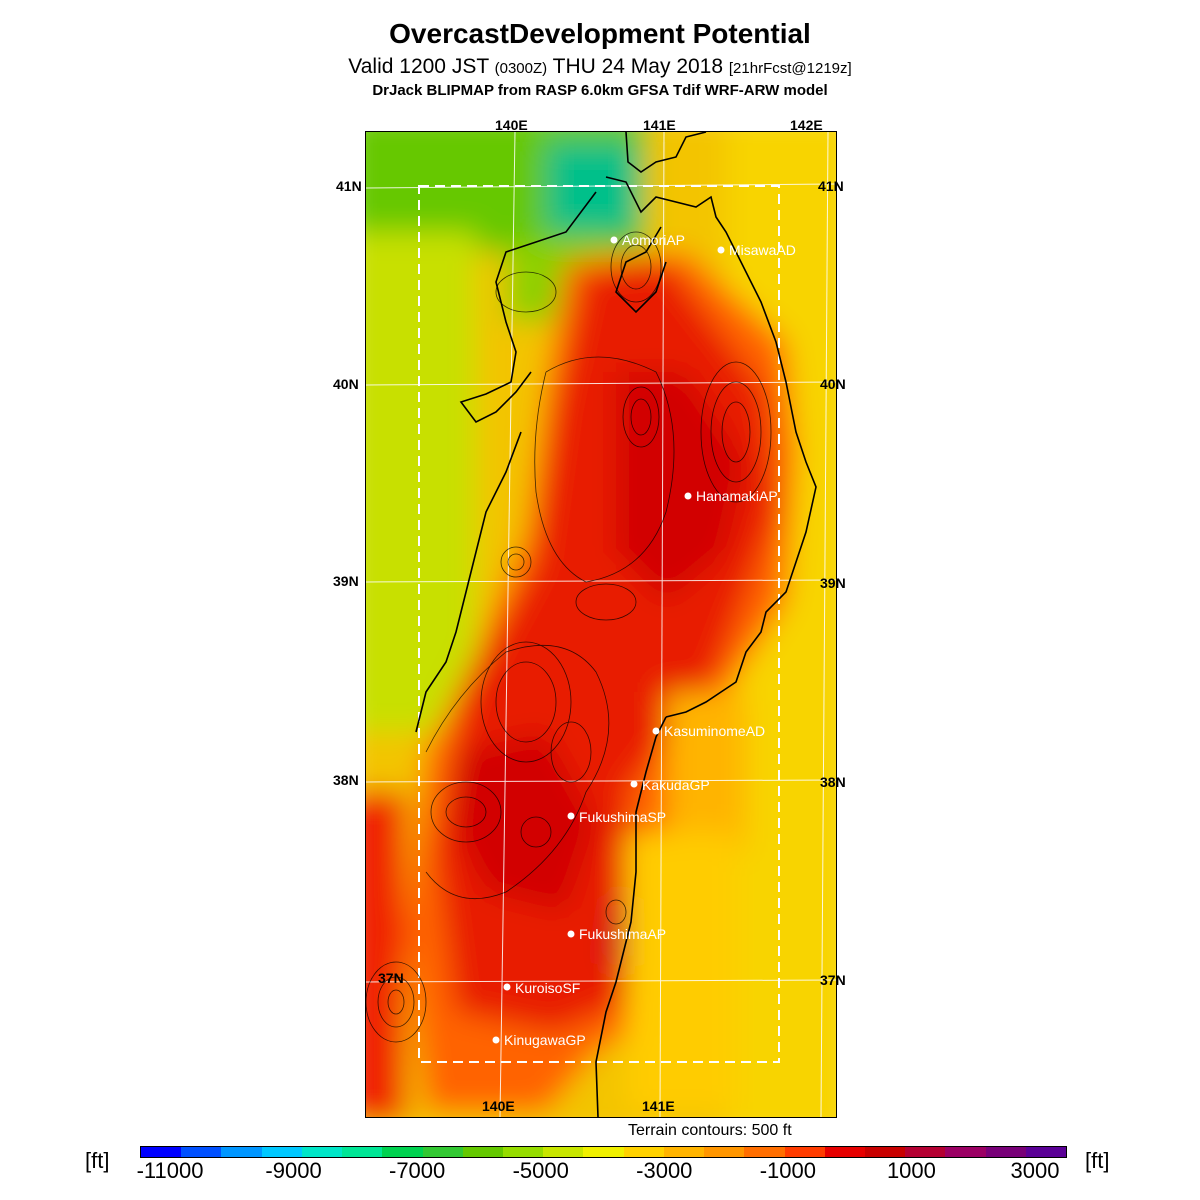  What do you see at coordinates (346, 780) in the screenshot?
I see `left-lat-label-38: 38N` at bounding box center [346, 780].